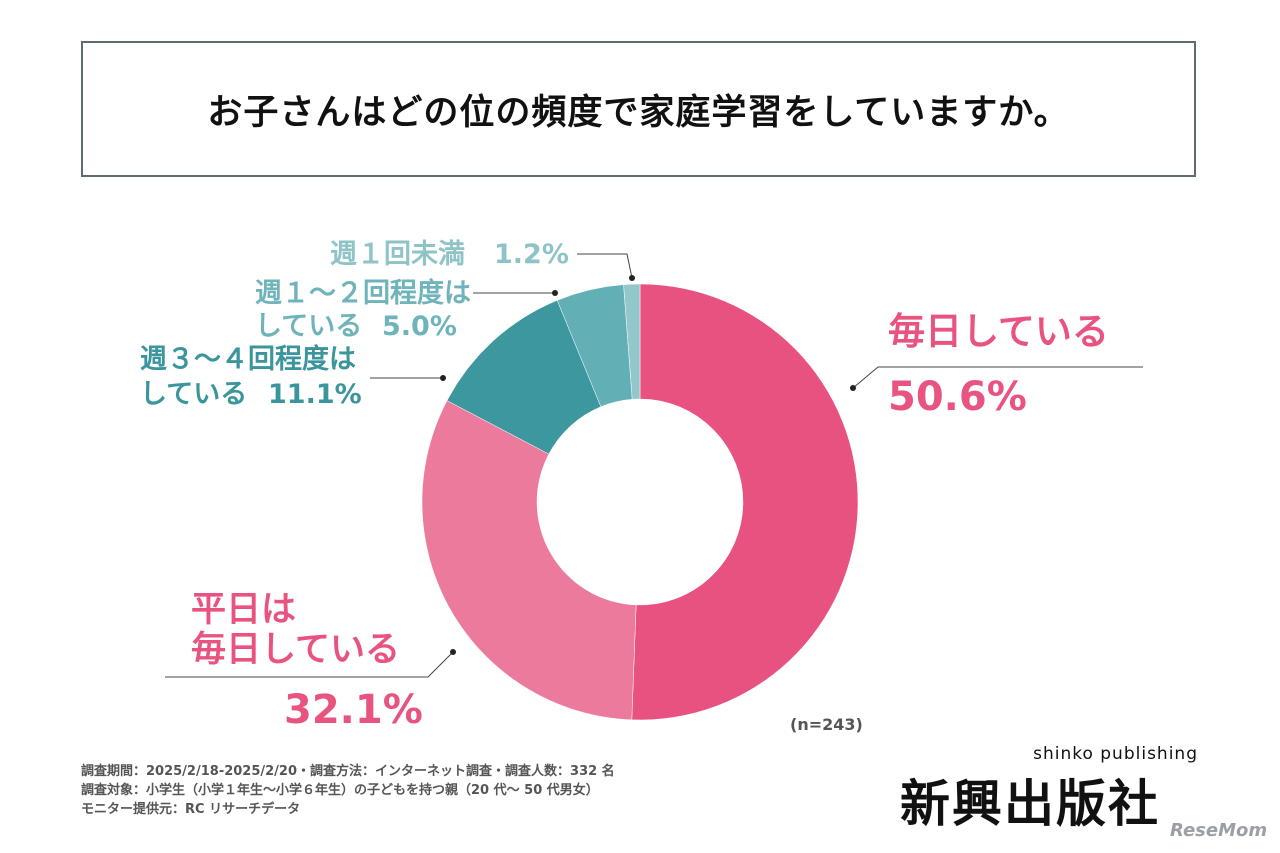 This screenshot has width=1280, height=853. I want to click on publisher-logo: shinko publishing 新興出版社, so click(1055, 787).